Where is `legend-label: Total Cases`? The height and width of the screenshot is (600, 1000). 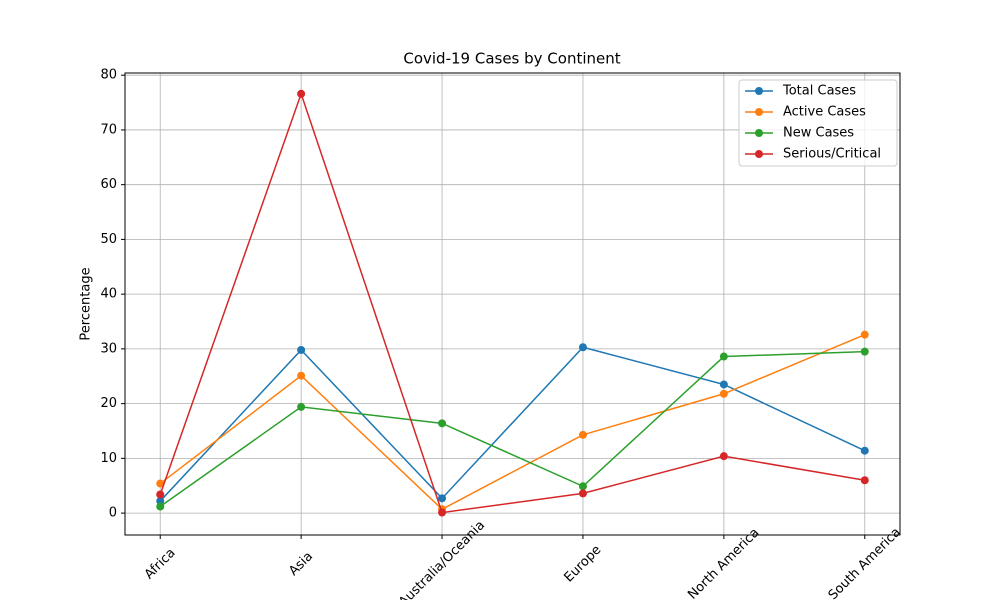
legend-label: Total Cases is located at coordinates (819, 91).